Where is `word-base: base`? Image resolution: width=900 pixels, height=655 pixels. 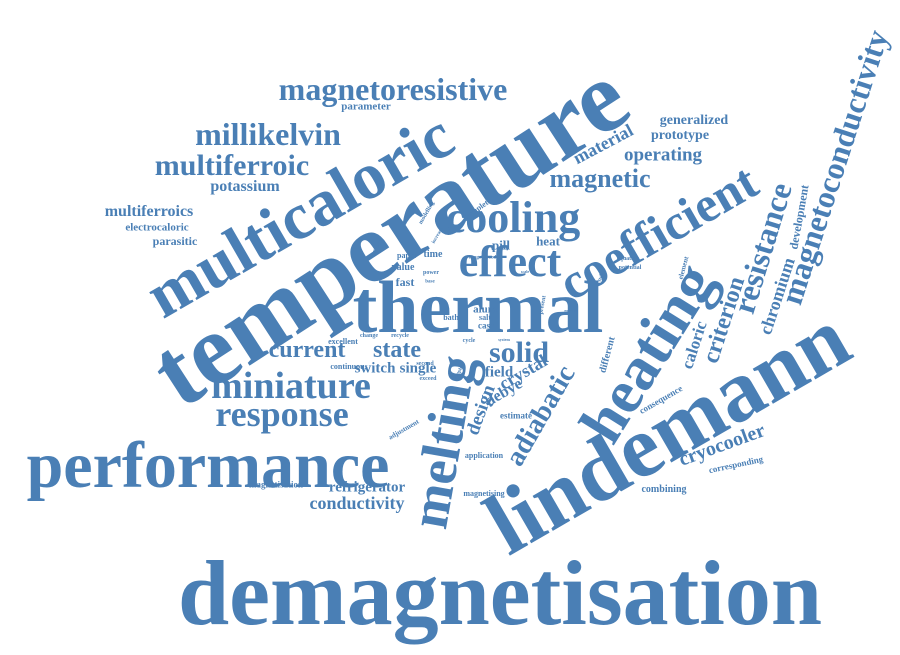
word-base: base is located at coordinates (430, 282).